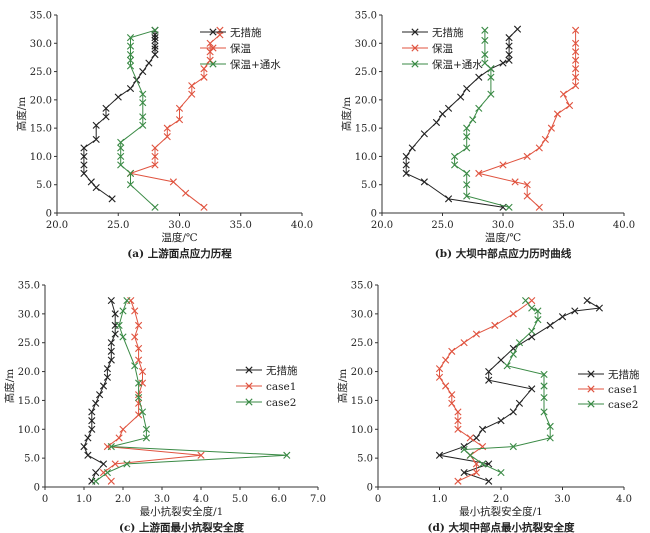 The width and height of the screenshot is (650, 533). I want to click on x-tick-label: 3.0, so click(563, 499).